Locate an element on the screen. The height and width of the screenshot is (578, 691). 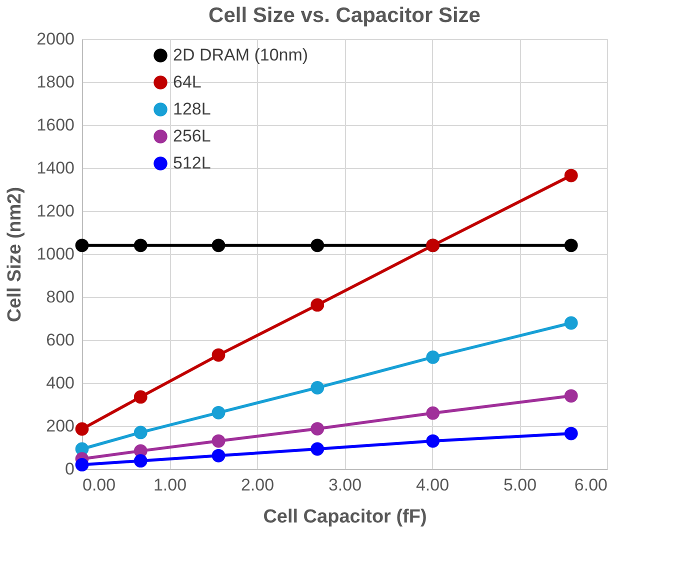
legend-label: 256L is located at coordinates (192, 136).